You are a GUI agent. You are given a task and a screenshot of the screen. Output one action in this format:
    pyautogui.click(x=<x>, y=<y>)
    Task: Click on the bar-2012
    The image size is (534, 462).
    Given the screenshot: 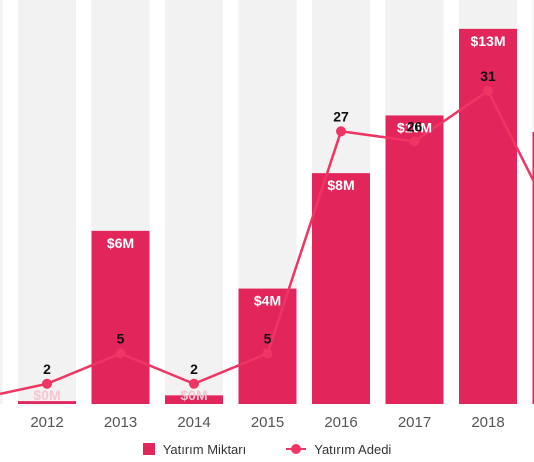 What is the action you would take?
    pyautogui.click(x=47, y=402)
    